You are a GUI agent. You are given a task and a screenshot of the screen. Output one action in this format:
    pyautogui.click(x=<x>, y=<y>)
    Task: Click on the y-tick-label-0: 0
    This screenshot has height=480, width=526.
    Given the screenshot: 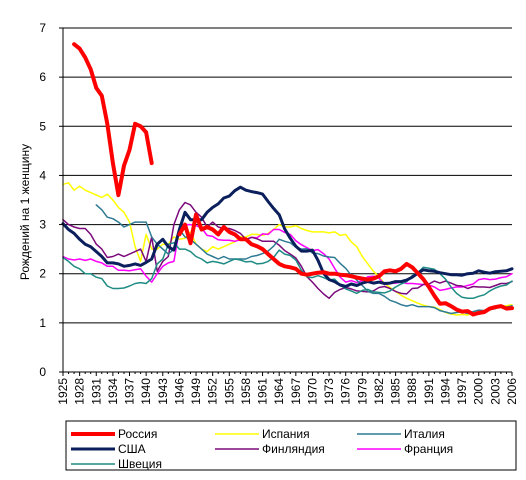 What is the action you would take?
    pyautogui.click(x=42, y=372)
    